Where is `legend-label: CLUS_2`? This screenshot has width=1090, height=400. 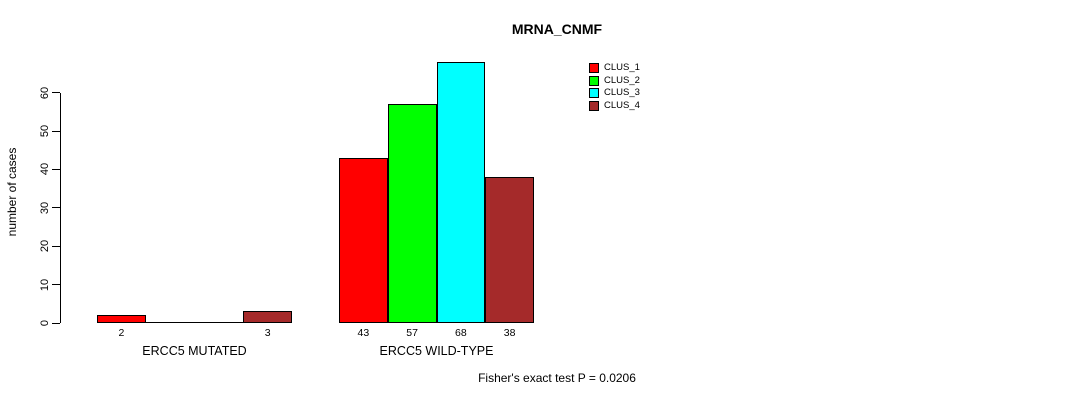
legend-label: CLUS_2 is located at coordinates (622, 80).